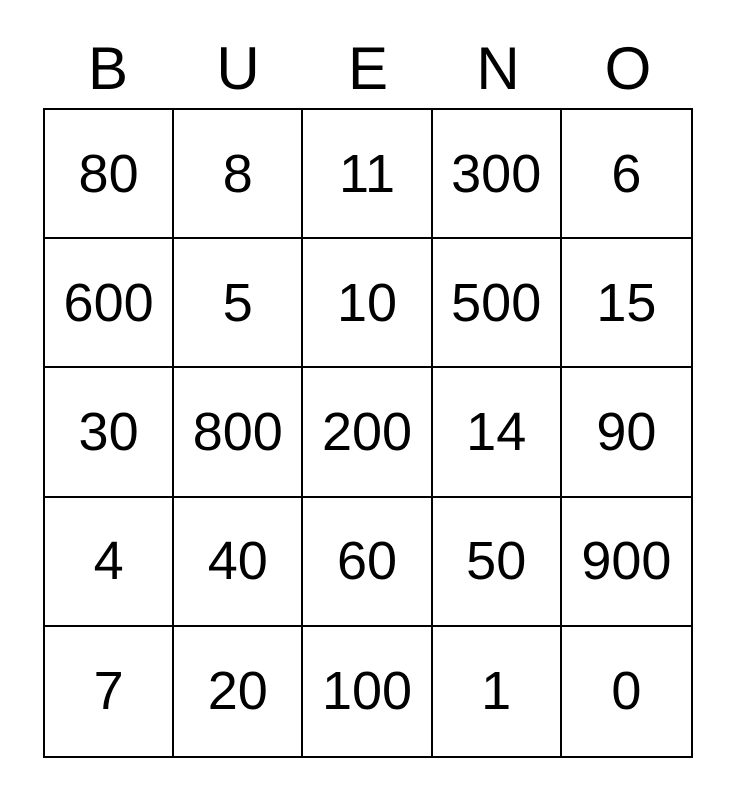  I want to click on bingo-cell-r5c1: 7, so click(110, 691).